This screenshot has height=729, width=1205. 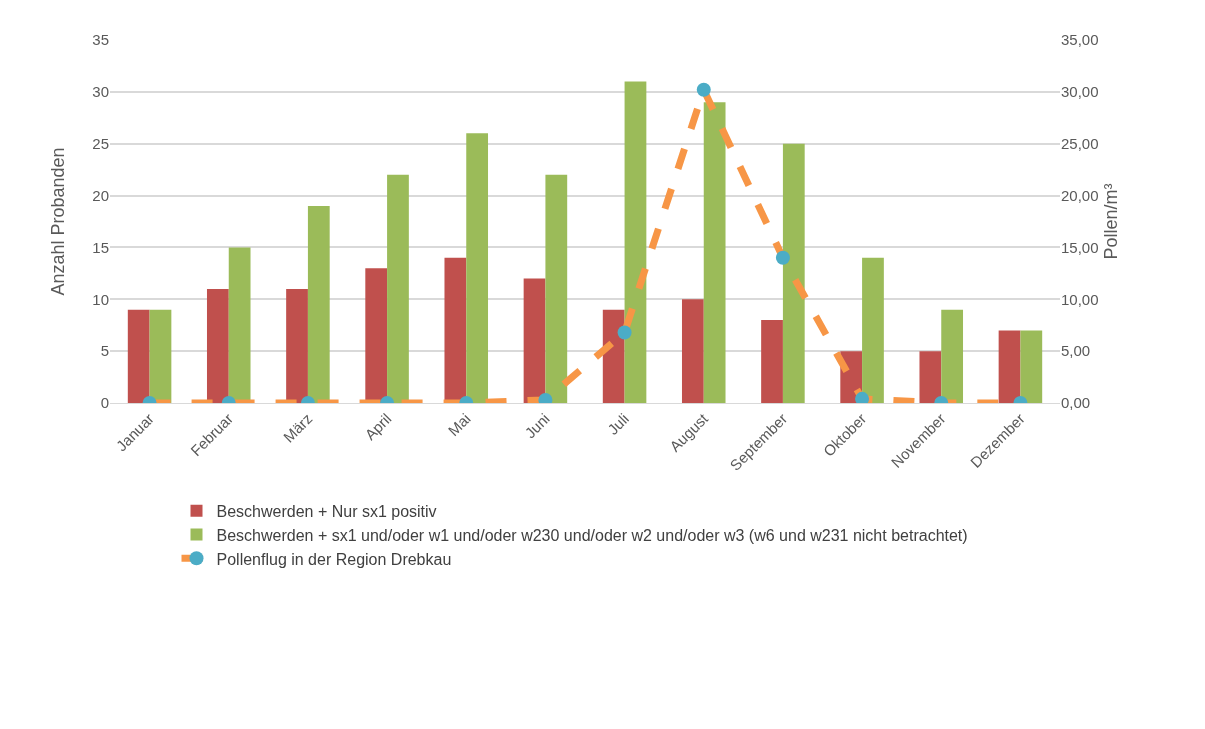 What do you see at coordinates (100, 195) in the screenshot?
I see `y-tick-label: 20` at bounding box center [100, 195].